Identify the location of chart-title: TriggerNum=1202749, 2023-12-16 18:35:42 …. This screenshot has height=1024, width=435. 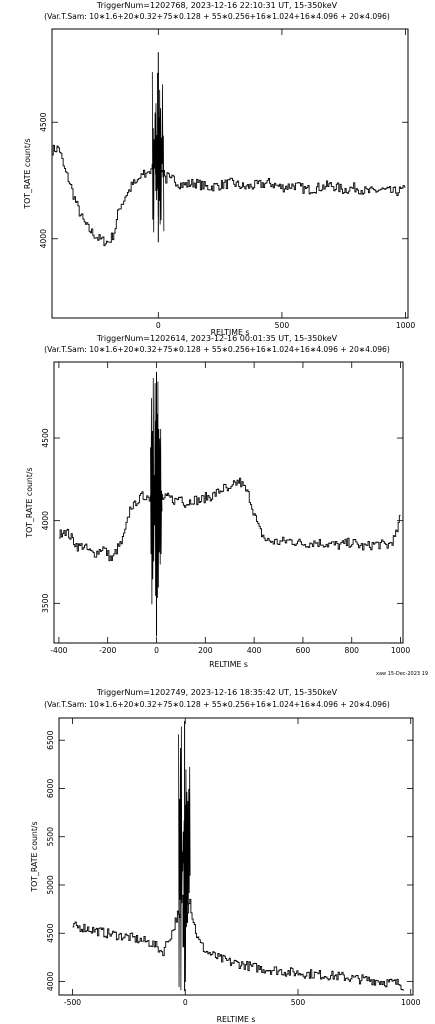
(217, 692).